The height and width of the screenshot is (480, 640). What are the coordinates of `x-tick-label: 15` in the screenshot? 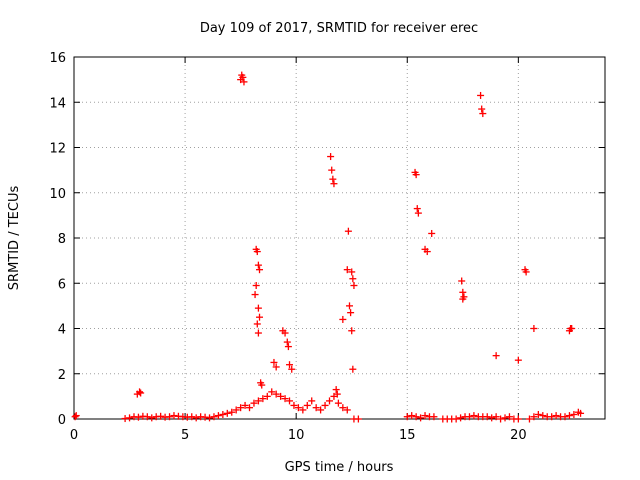 It's located at (407, 435).